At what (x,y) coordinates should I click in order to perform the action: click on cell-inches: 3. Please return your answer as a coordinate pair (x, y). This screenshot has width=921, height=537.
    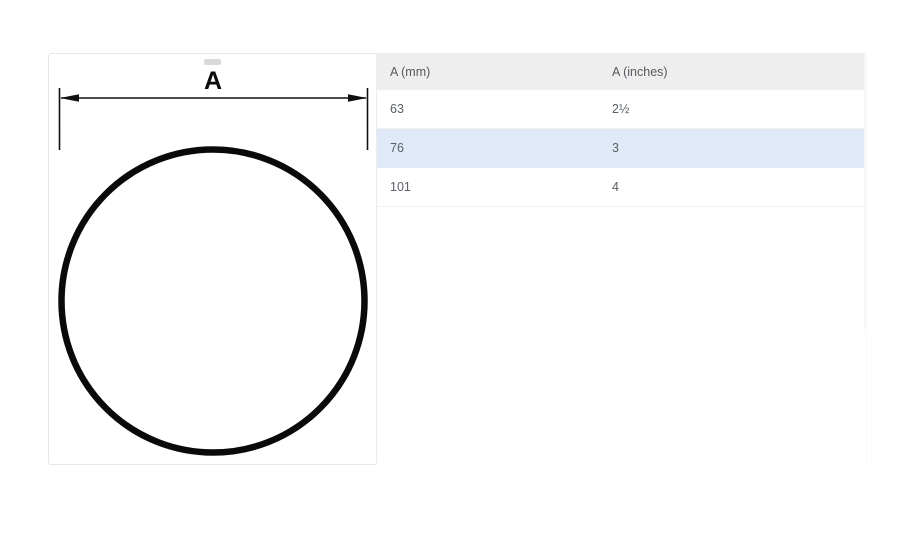
    Looking at the image, I should click on (732, 148).